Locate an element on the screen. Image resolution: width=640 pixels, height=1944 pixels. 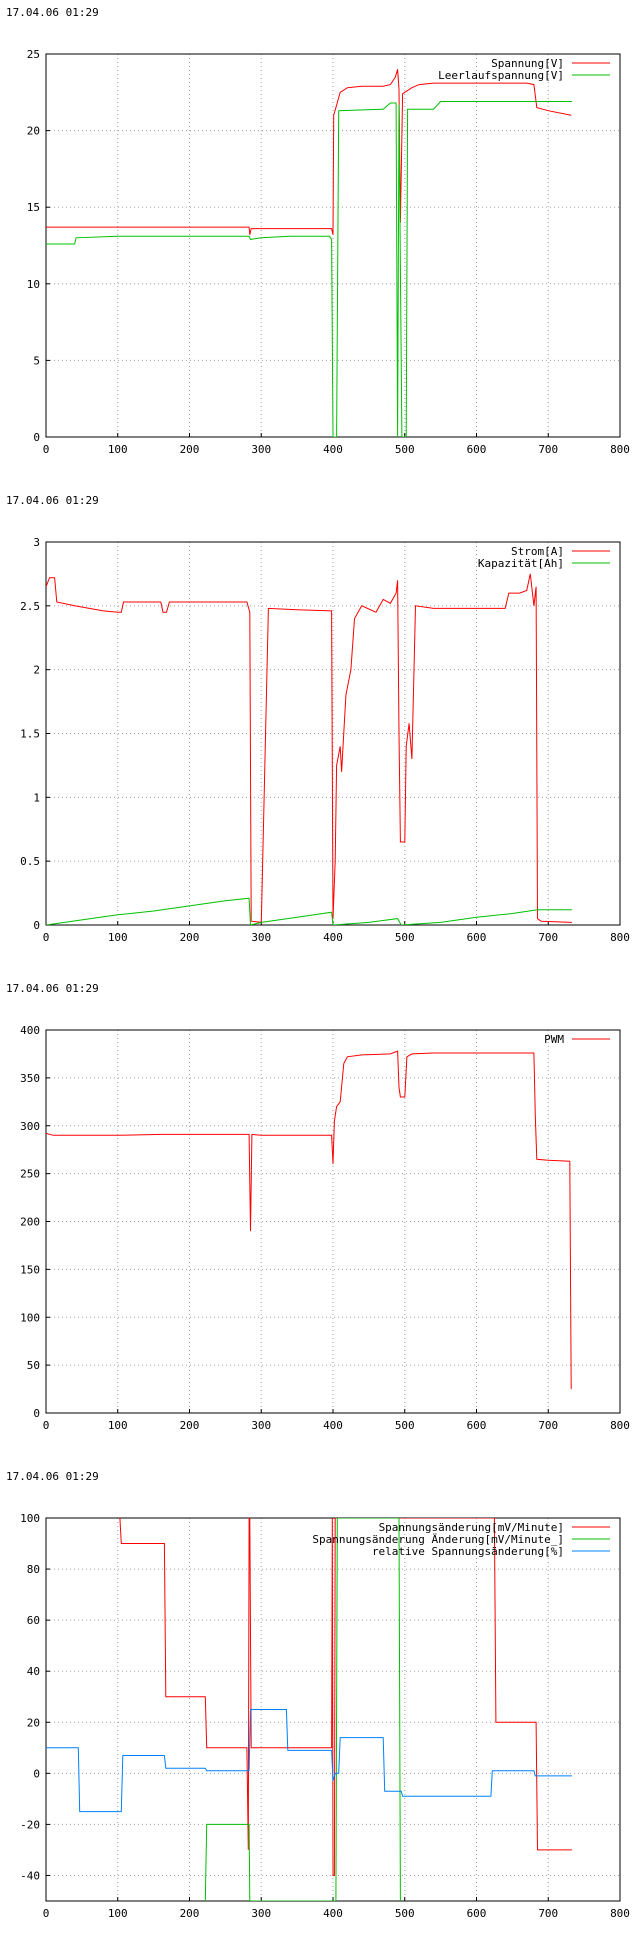
y-tick-label: 5 is located at coordinates (36, 360).